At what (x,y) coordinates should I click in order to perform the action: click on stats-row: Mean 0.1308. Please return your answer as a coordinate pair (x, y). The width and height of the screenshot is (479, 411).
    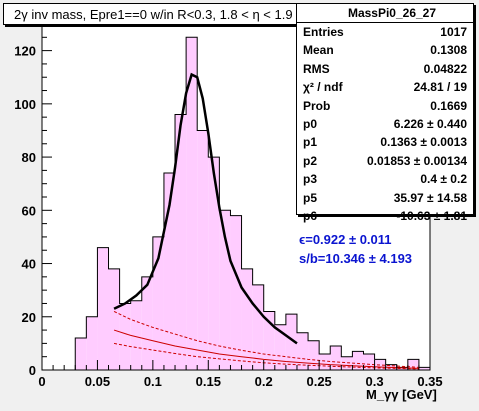
    Looking at the image, I should click on (385, 50).